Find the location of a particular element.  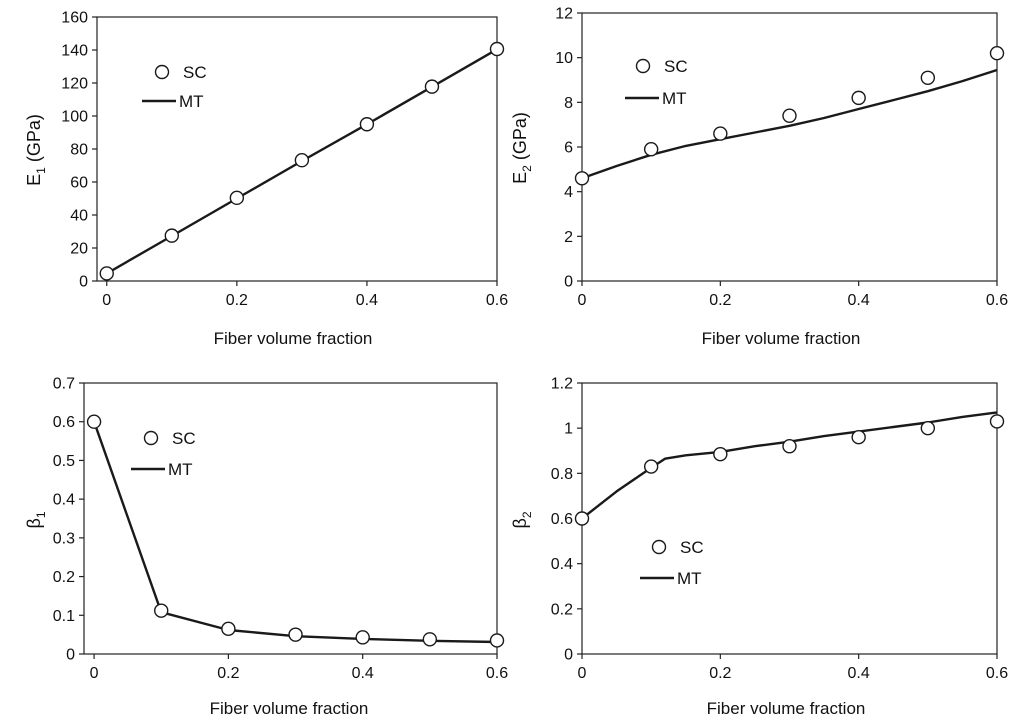

y-axis-title: β1 is located at coordinates (36, 519).